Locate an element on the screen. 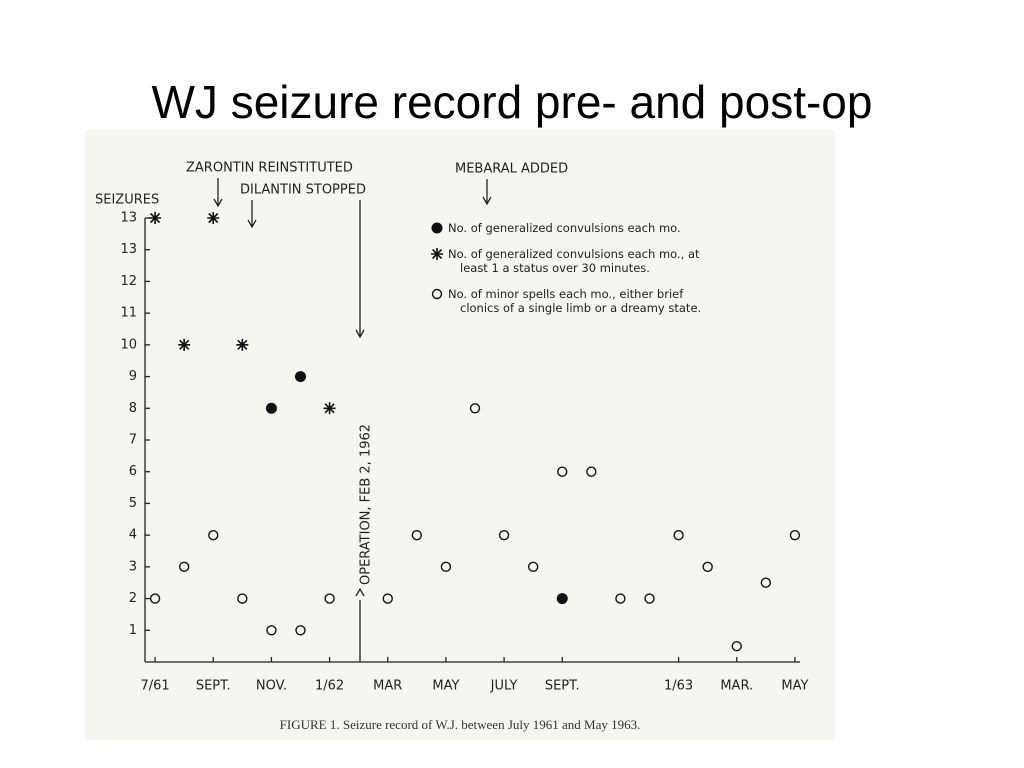  annotation: OPERATION, FEB 2, 1962 is located at coordinates (366, 504).